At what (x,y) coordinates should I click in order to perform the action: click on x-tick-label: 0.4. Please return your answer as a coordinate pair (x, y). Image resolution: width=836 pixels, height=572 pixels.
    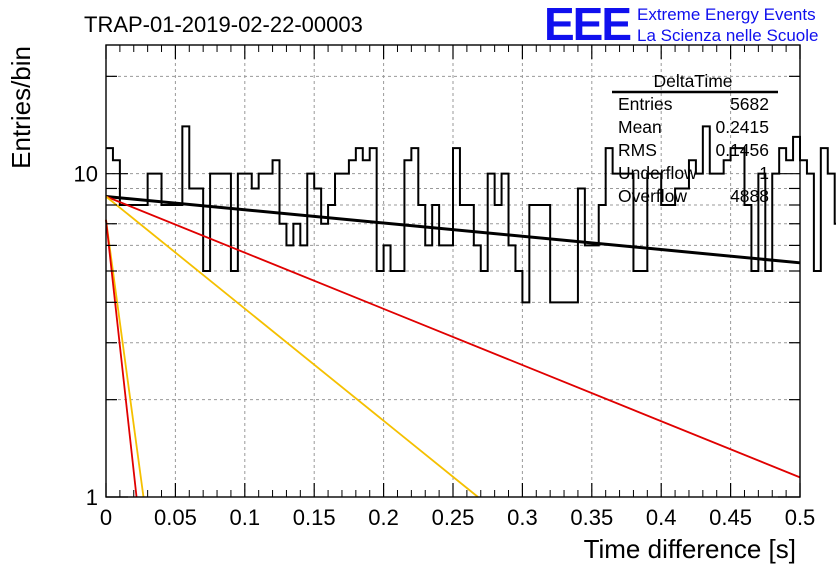
    Looking at the image, I should click on (661, 517).